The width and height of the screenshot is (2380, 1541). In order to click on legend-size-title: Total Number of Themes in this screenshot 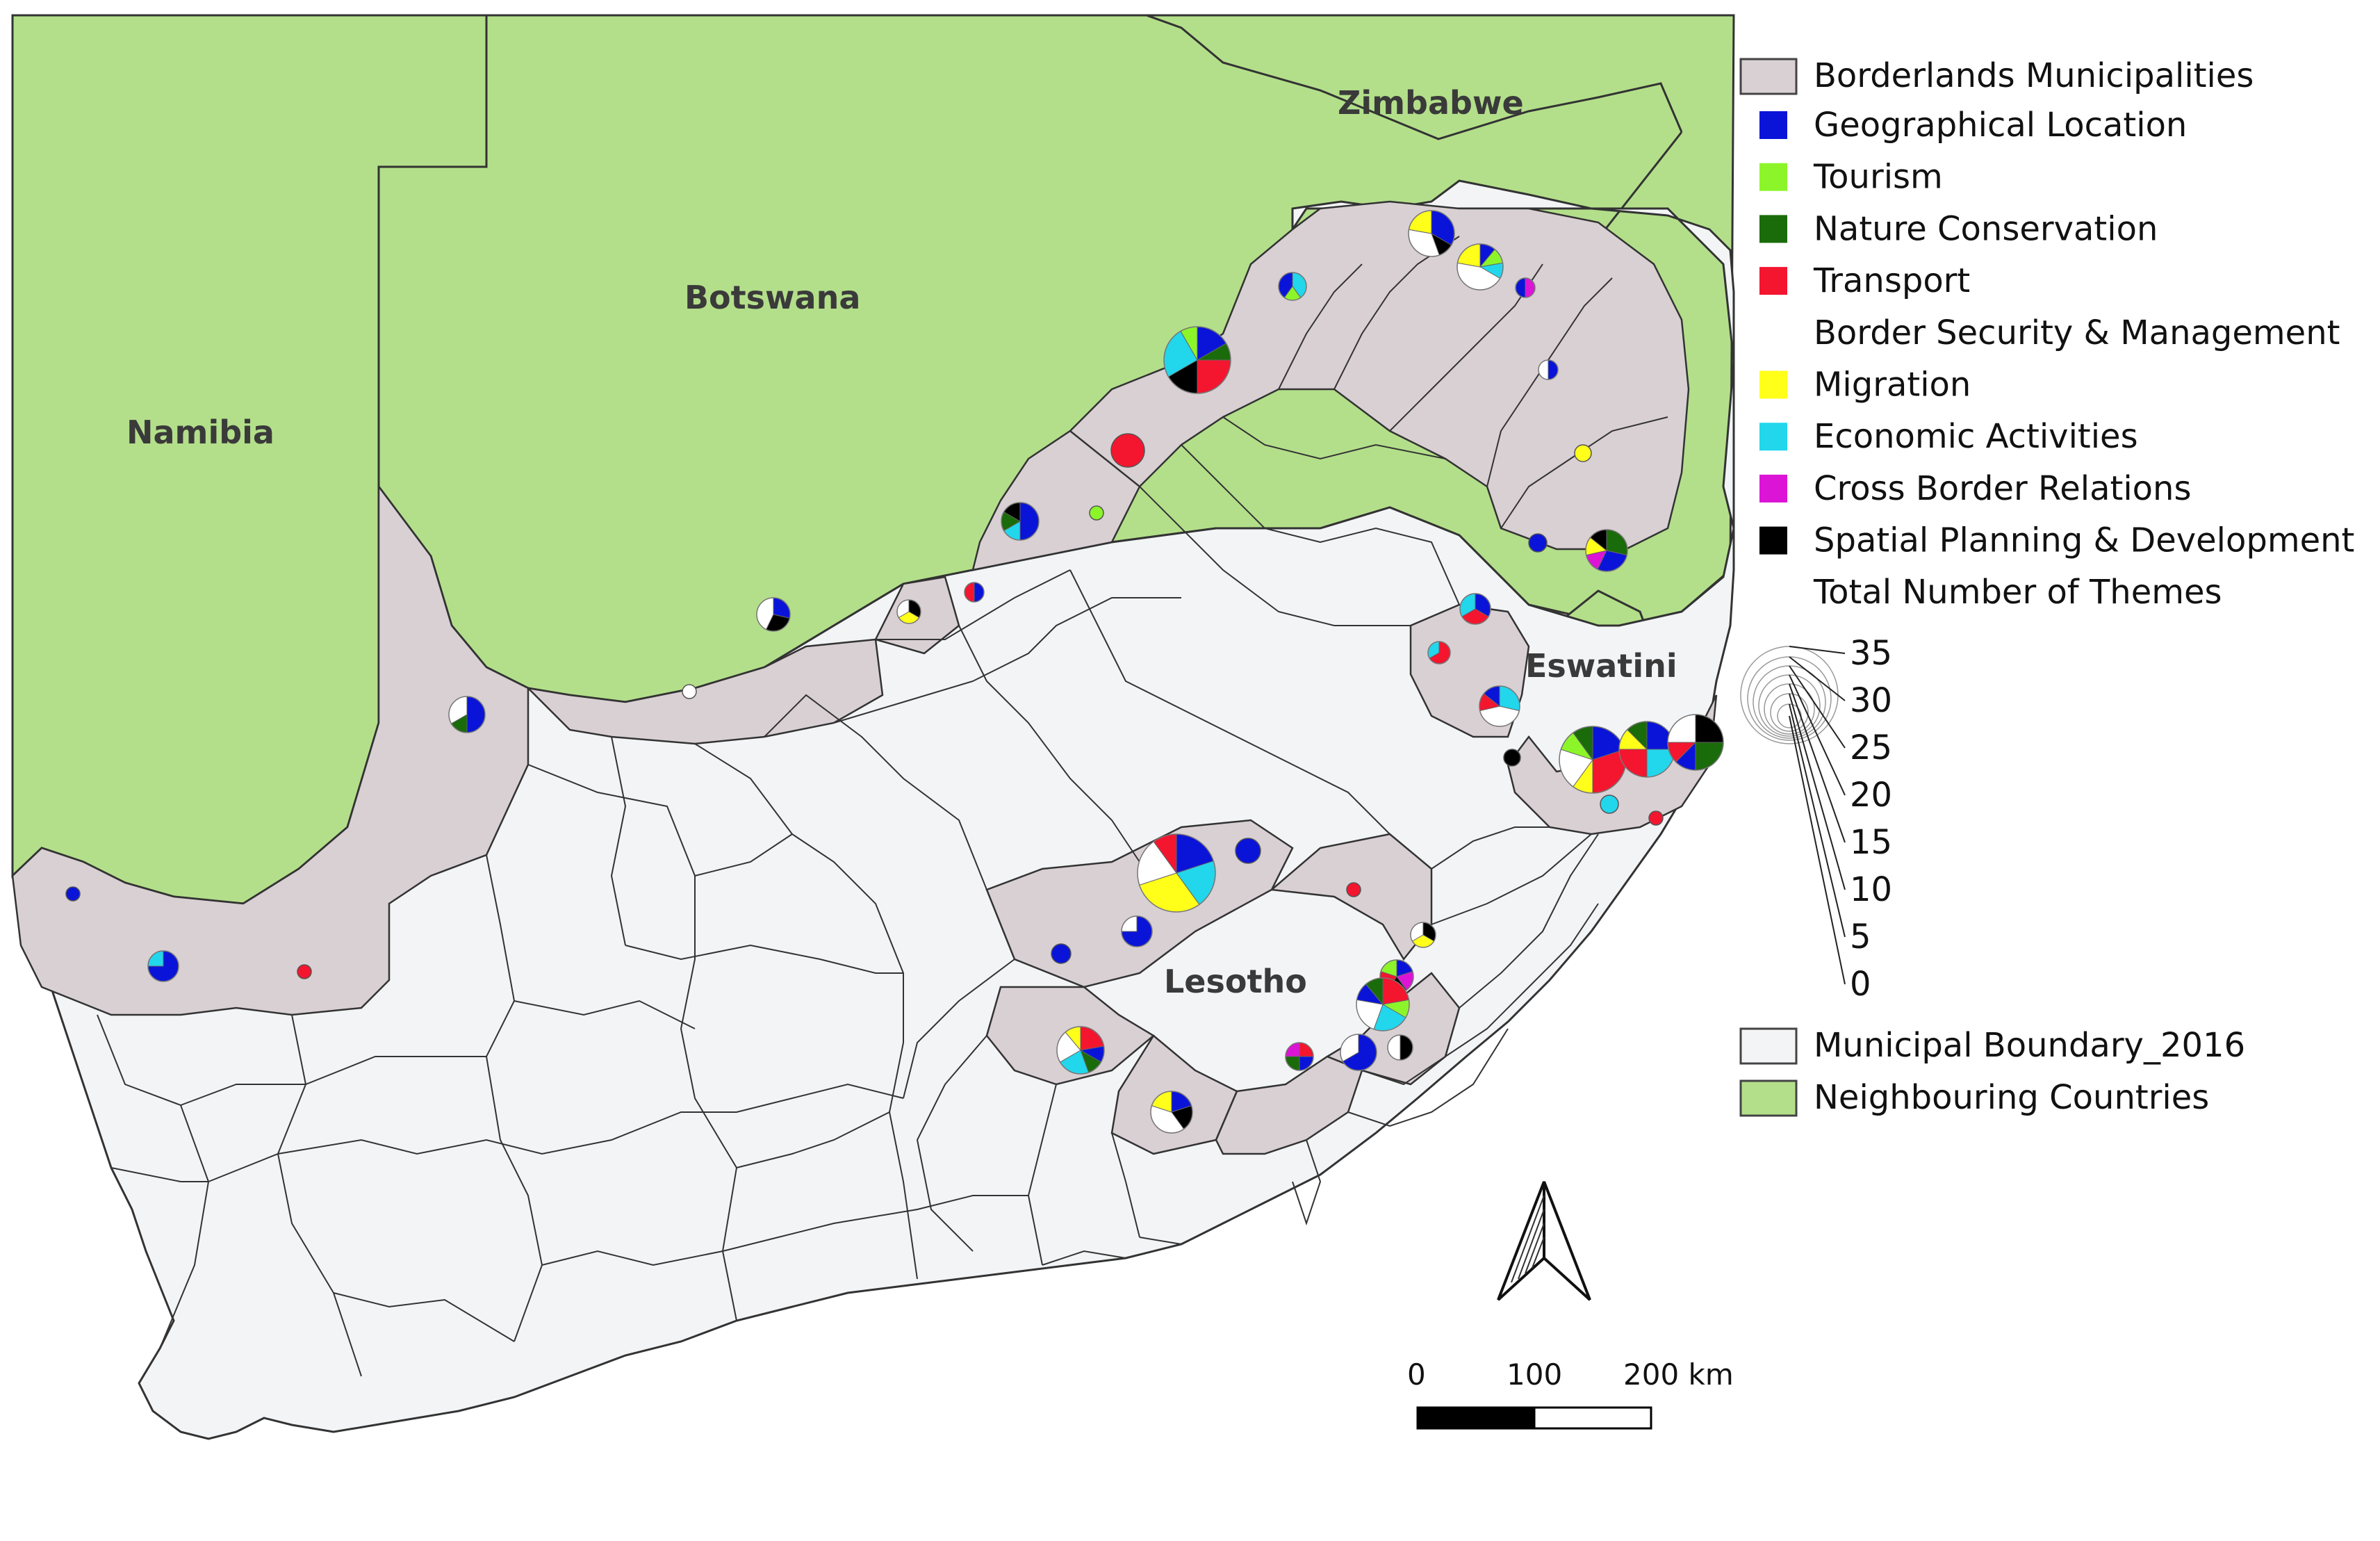, I will do `click(2017, 592)`.